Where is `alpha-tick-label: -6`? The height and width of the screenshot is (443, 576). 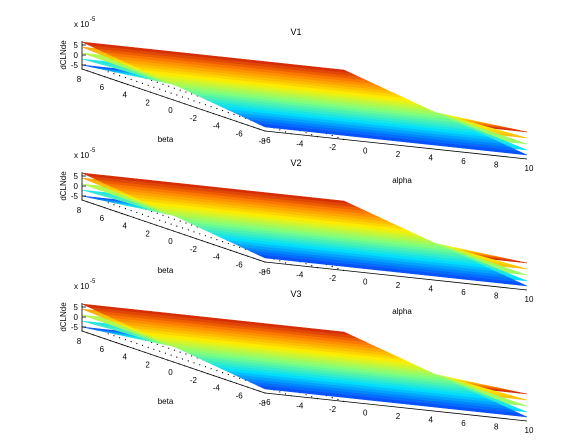
alpha-tick-label: -6 is located at coordinates (267, 271).